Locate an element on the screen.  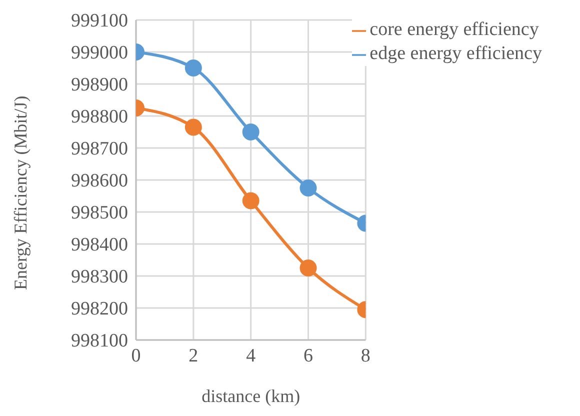
y-tick-label: 998900 is located at coordinates (99, 85).